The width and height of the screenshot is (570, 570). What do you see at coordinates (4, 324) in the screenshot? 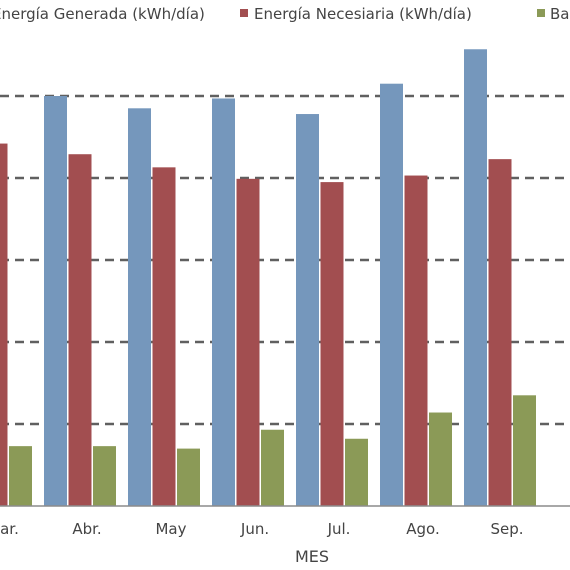
I see `bar-series2-mar` at bounding box center [4, 324].